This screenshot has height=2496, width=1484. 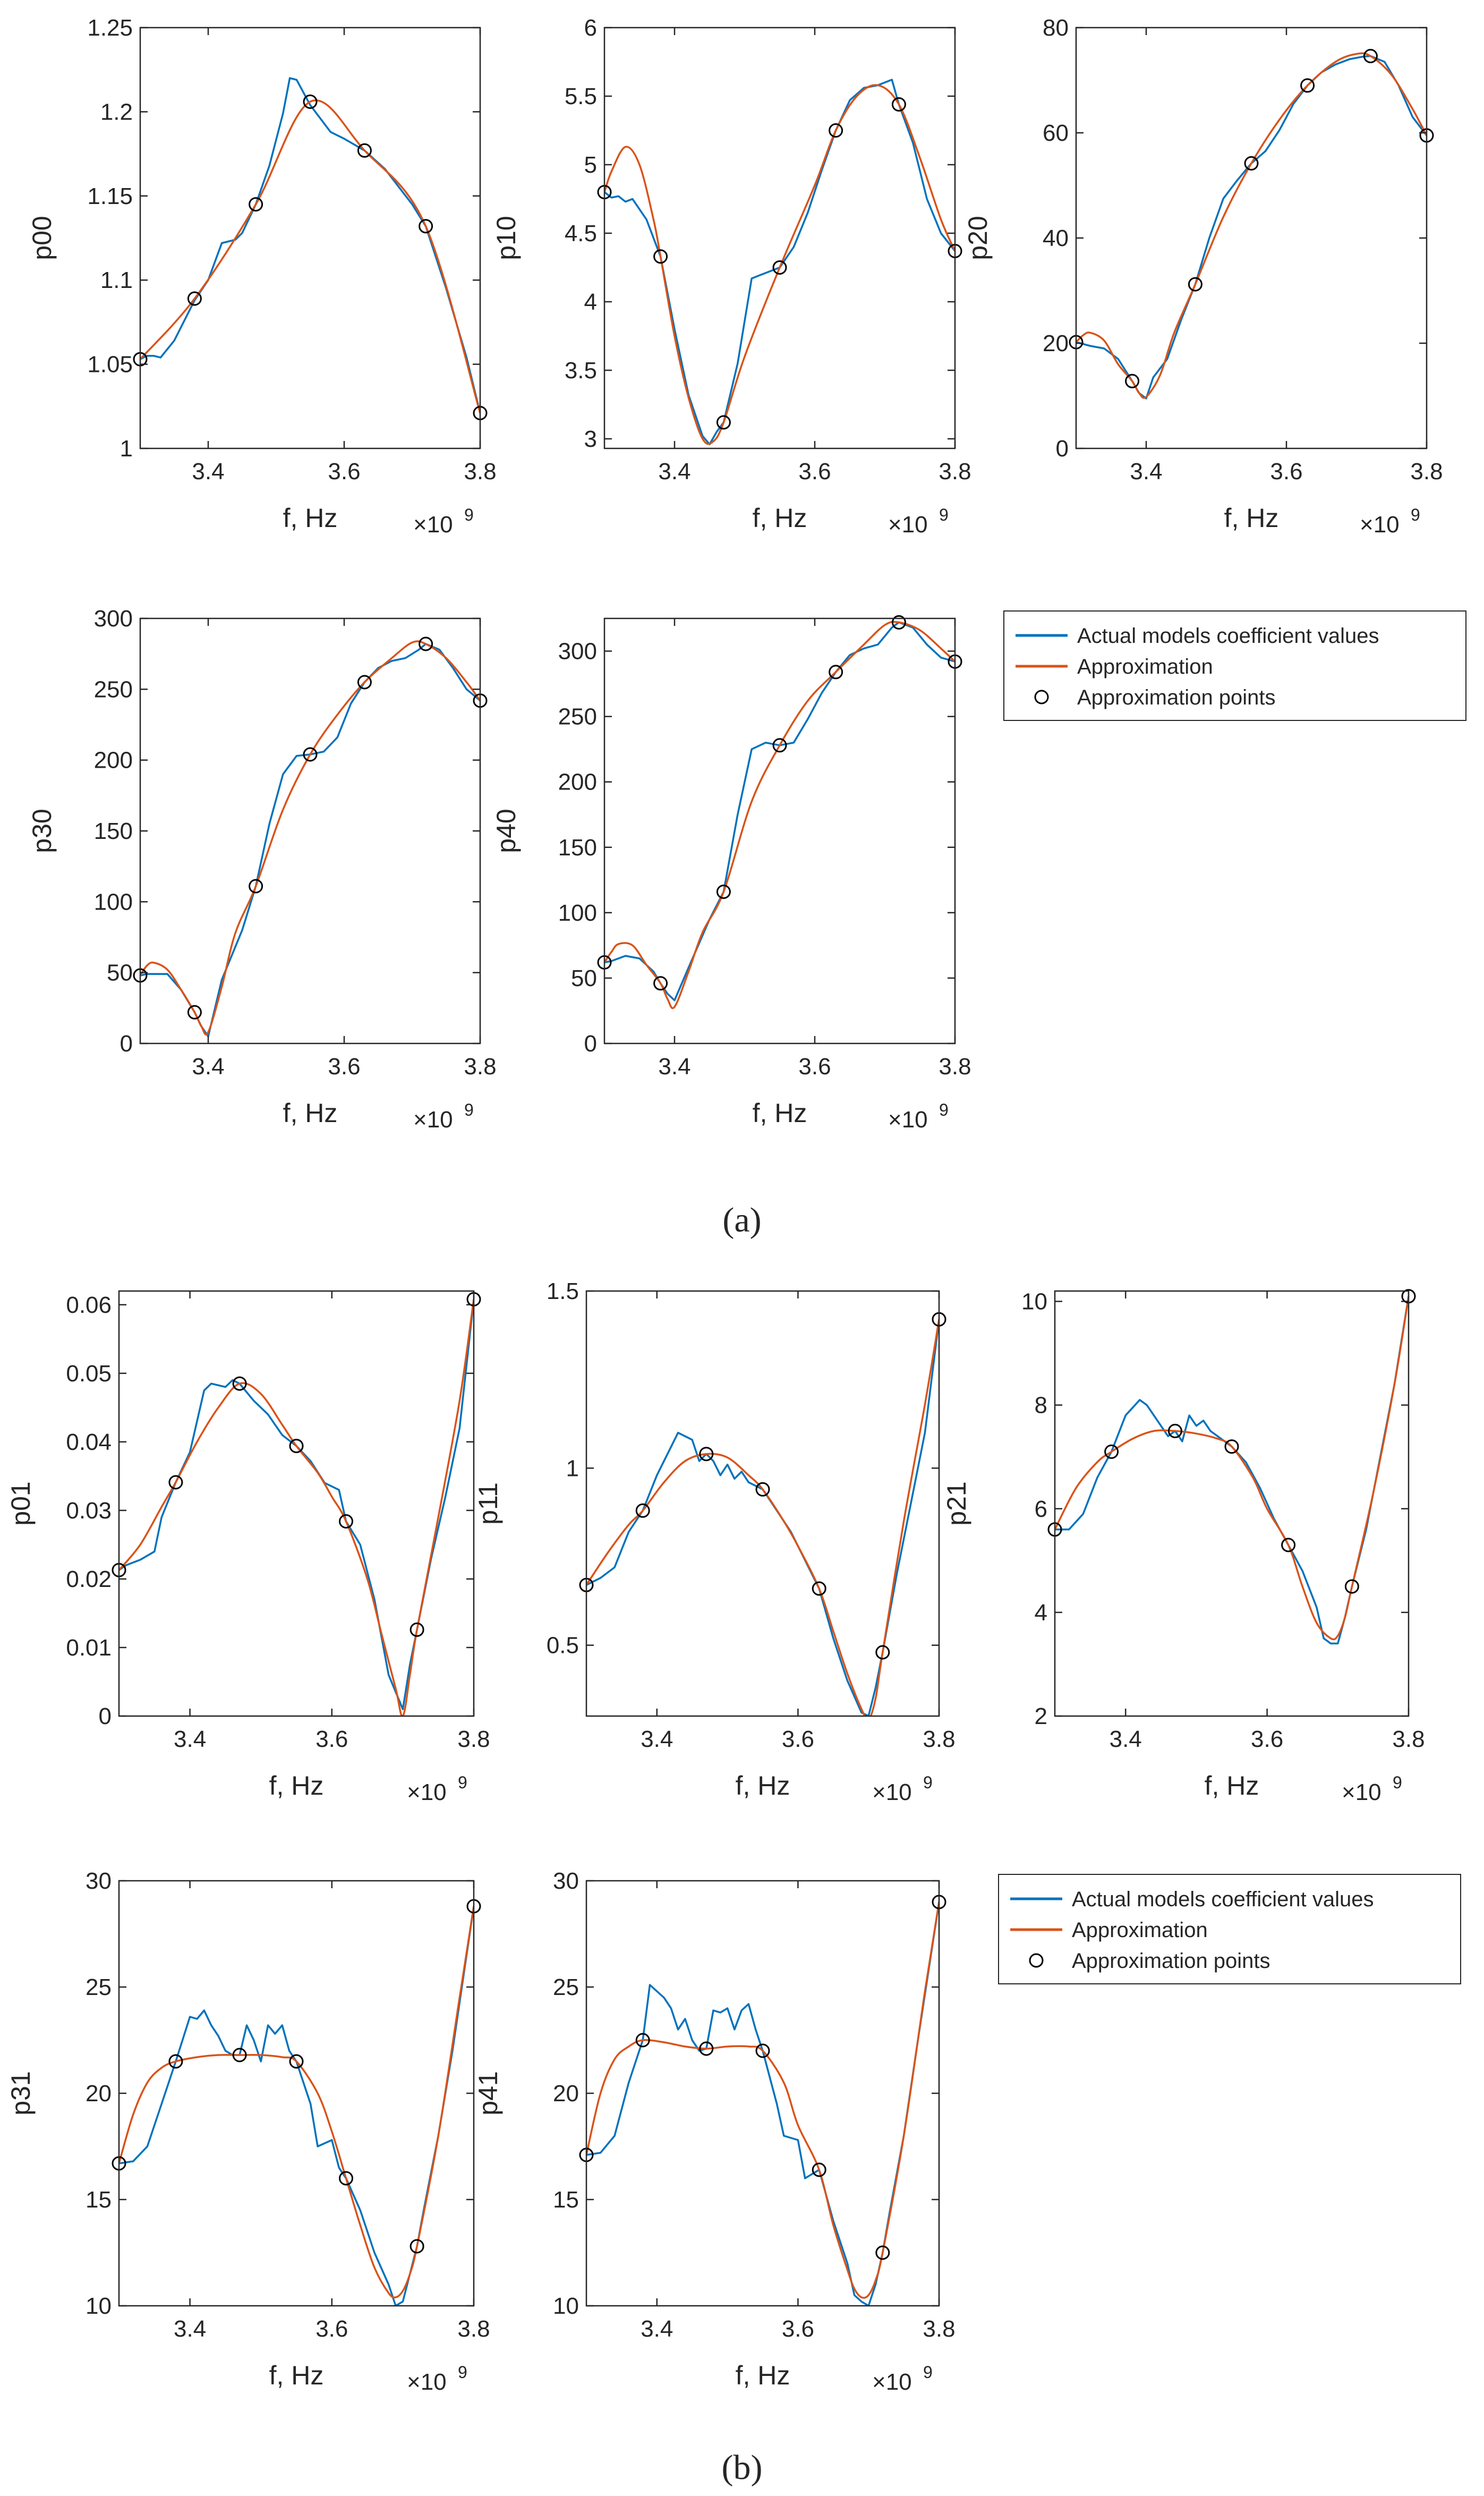 I want to click on y-axis-label: p41, so click(x=488, y=2093).